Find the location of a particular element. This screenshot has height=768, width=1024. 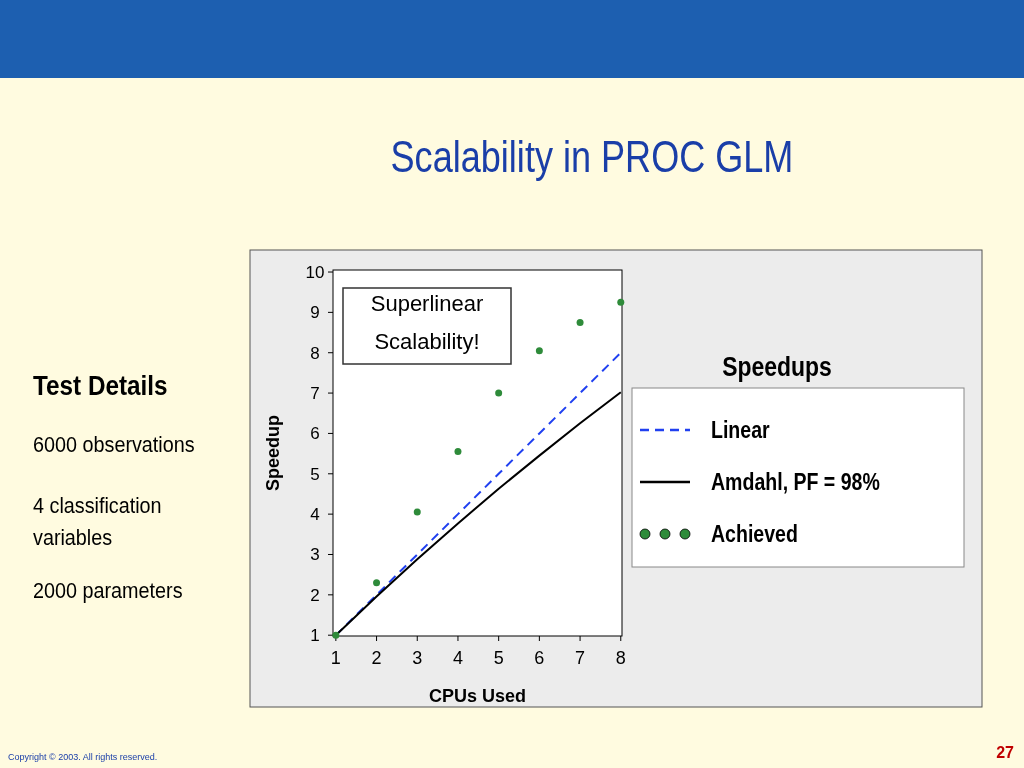

legend-label: Amdahl, PF = 98% is located at coordinates (795, 482).